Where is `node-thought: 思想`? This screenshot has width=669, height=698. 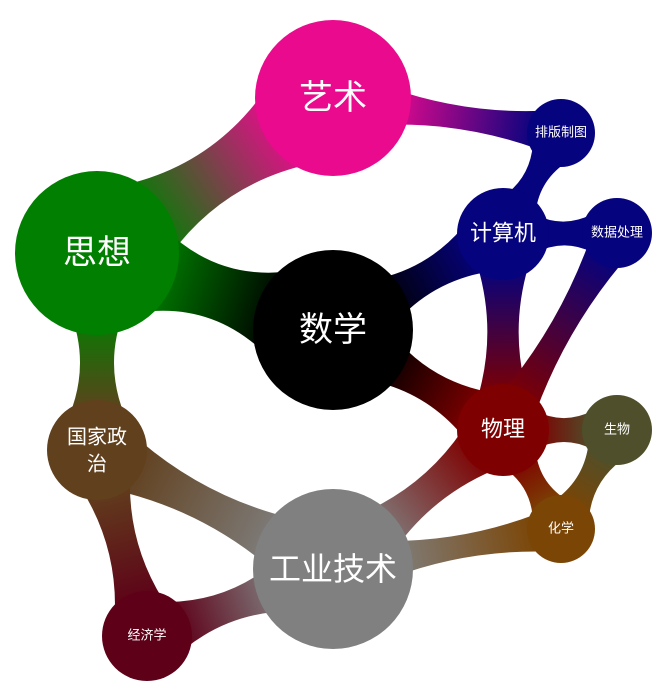
node-thought: 思想 is located at coordinates (97, 253).